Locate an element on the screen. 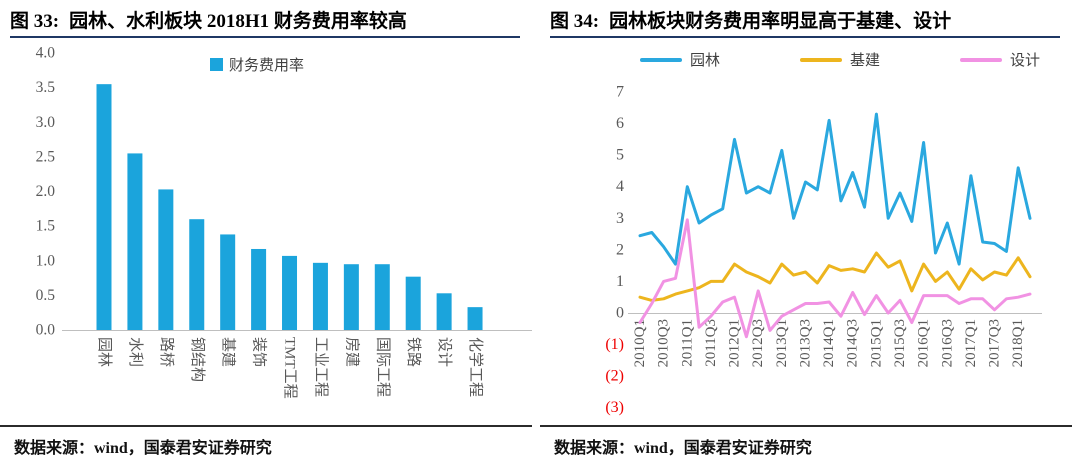  x-category-label: 装饰 is located at coordinates (259, 352).